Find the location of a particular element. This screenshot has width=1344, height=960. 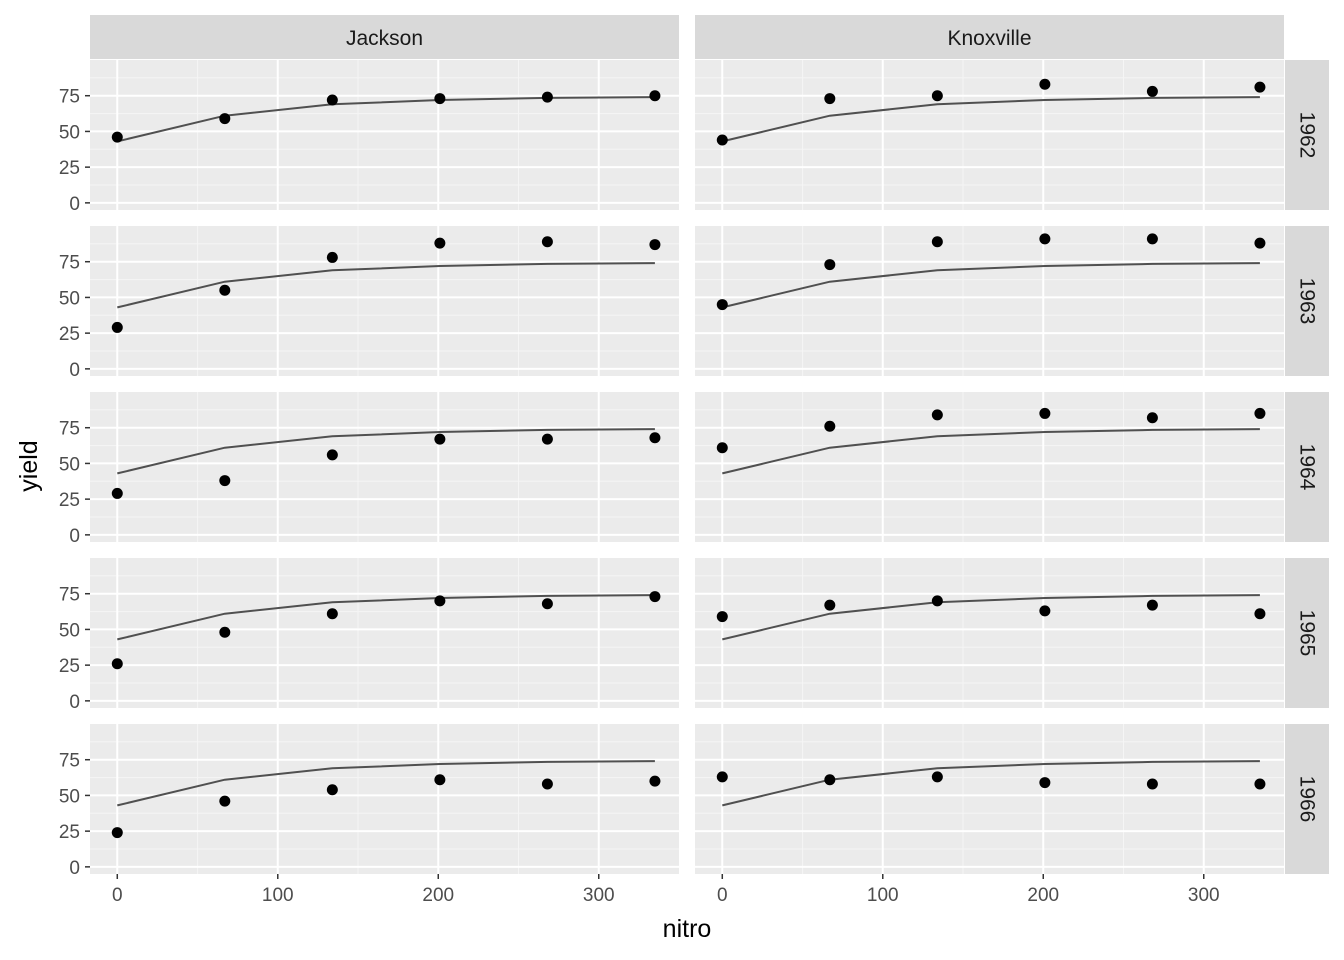

panel-jackson-1962 is located at coordinates (384, 135).